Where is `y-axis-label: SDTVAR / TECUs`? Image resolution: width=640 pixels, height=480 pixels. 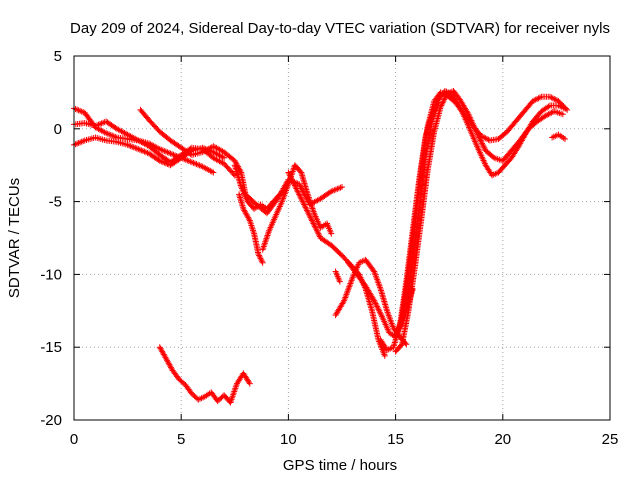 y-axis-label: SDTVAR / TECUs is located at coordinates (14, 238).